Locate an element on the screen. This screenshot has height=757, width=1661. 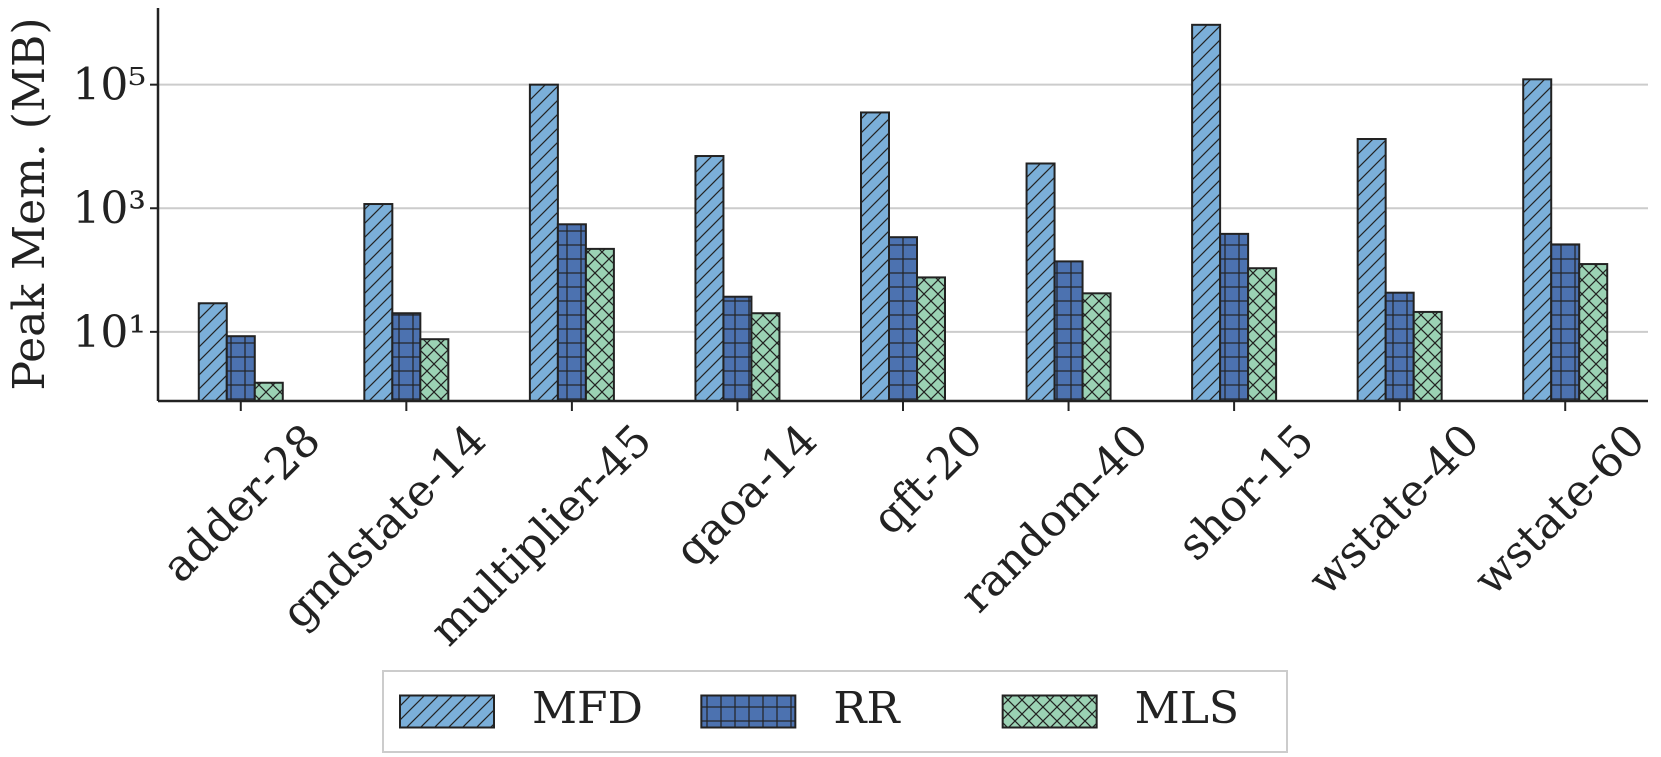
legend-box is located at coordinates (835, 711).